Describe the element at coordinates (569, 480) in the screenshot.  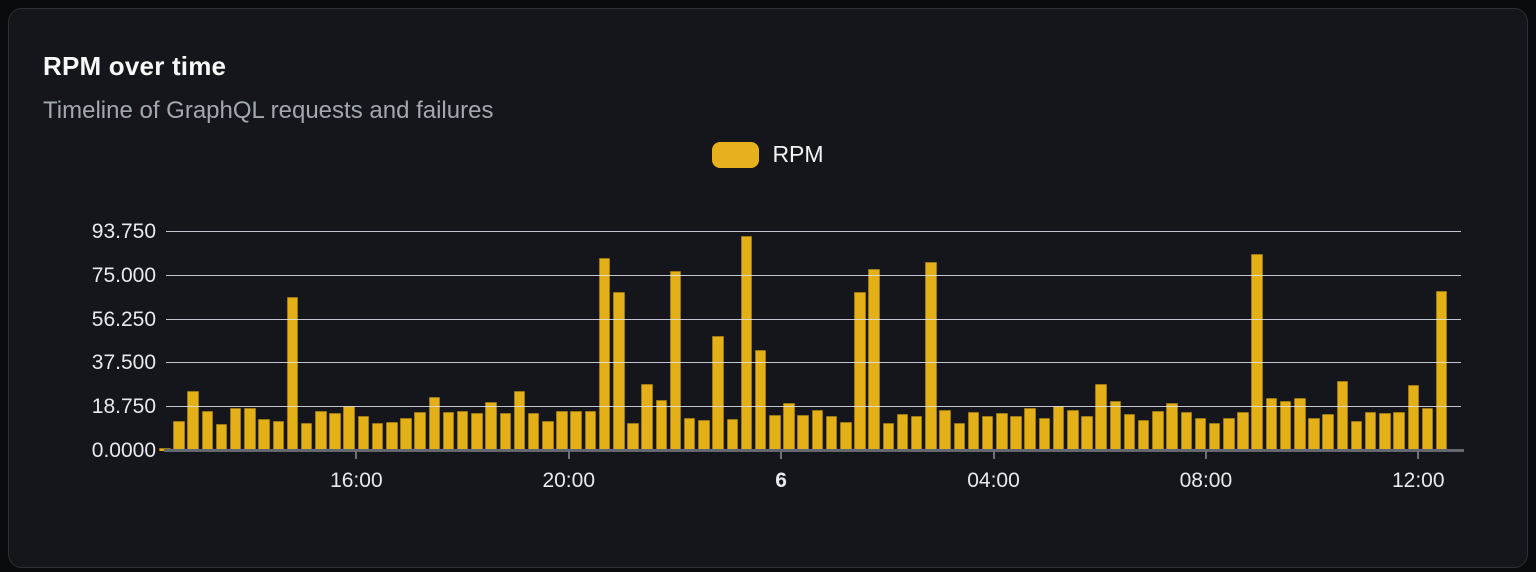
I see `x-axis-label: 20:00` at that location.